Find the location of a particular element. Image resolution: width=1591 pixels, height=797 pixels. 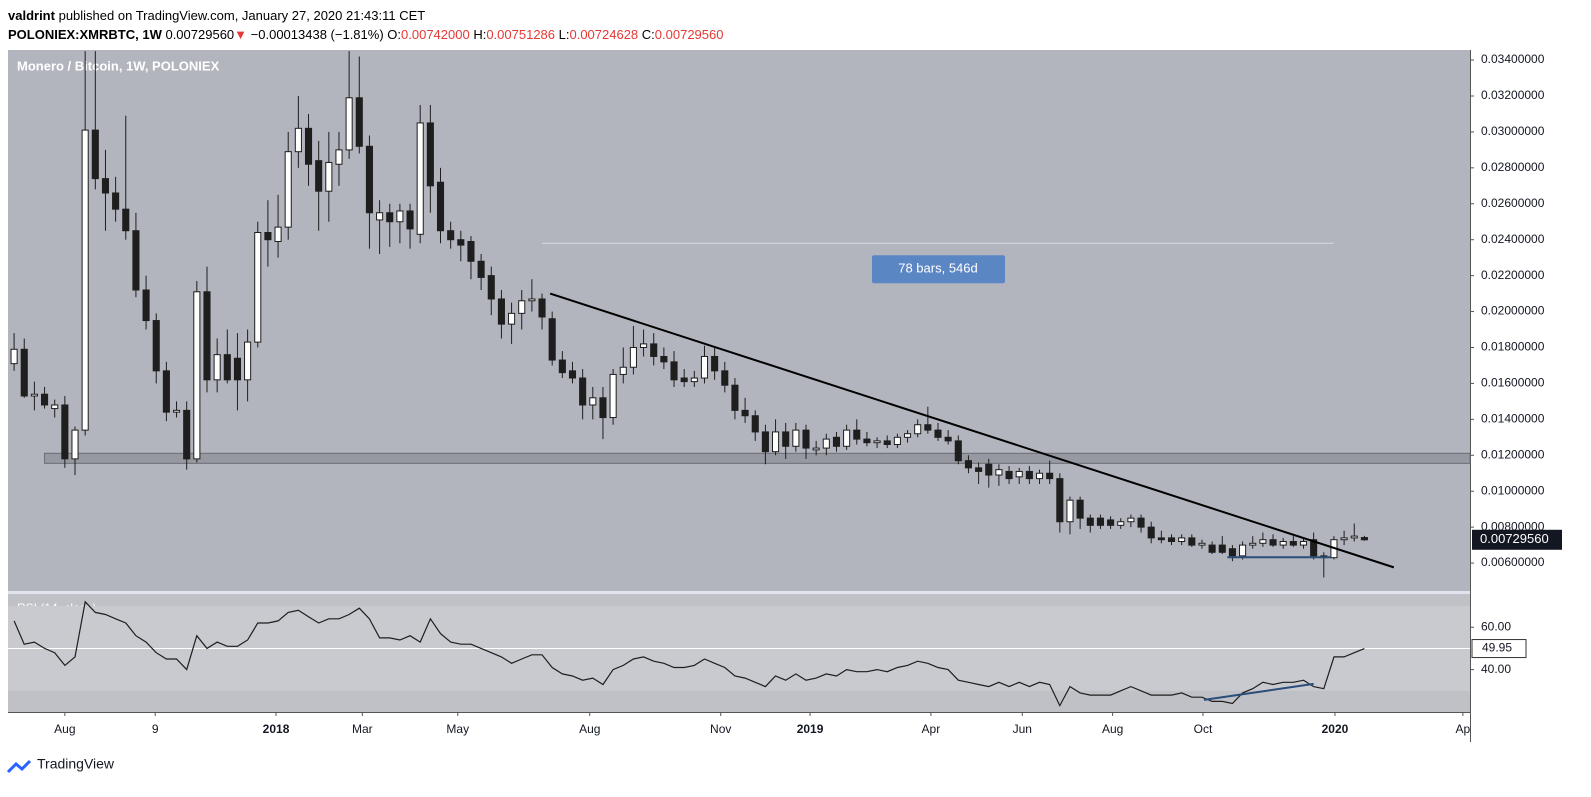

y-tick-label: 0.02600000 is located at coordinates (1513, 203).